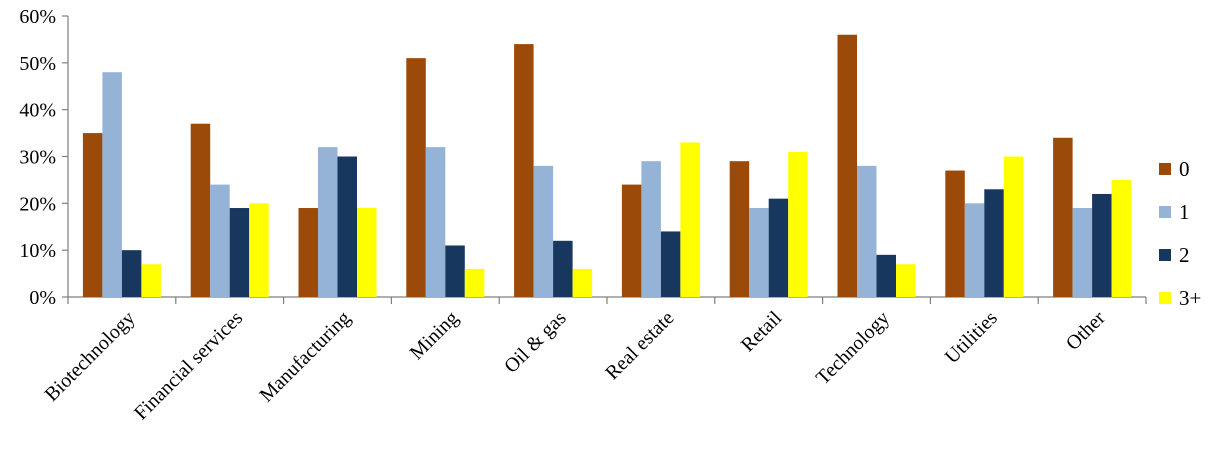 The height and width of the screenshot is (468, 1215). What do you see at coordinates (1184, 255) in the screenshot?
I see `legend-label: 2` at bounding box center [1184, 255].